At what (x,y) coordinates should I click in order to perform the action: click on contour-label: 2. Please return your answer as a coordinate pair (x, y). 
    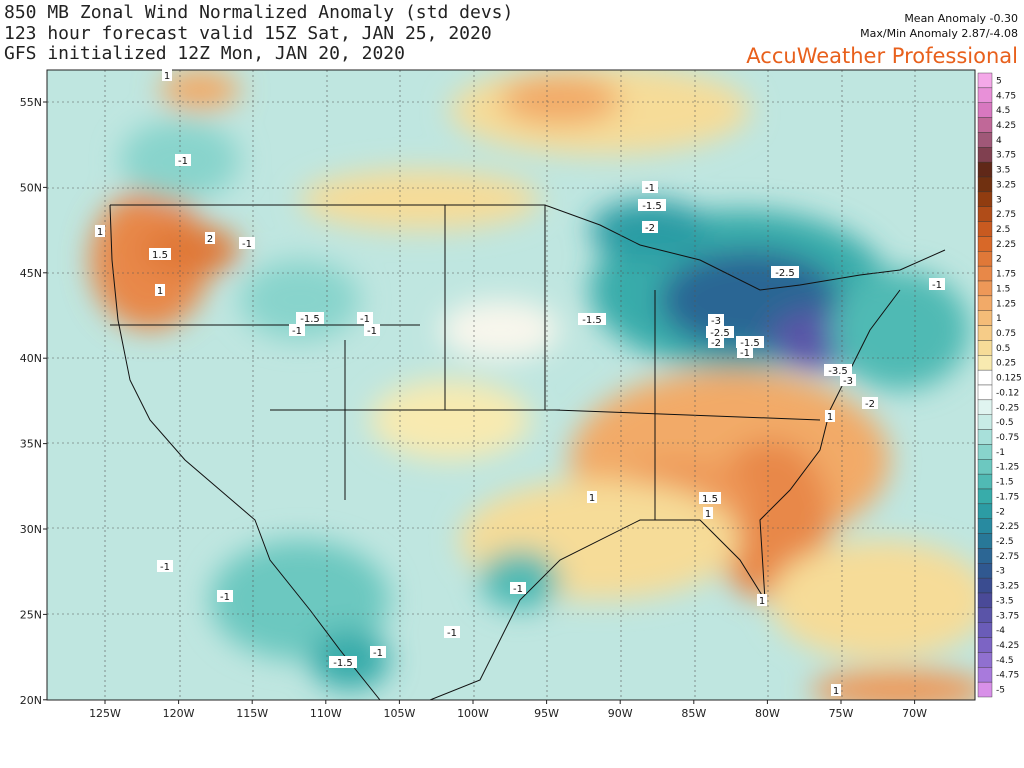
    Looking at the image, I should click on (210, 239).